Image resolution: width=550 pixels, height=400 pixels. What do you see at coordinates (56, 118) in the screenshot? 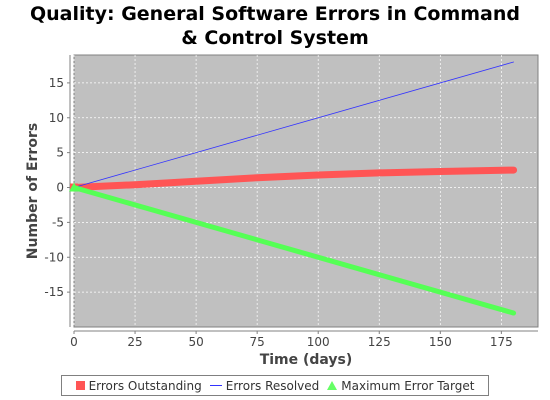
I see `y-tick-label: 10` at bounding box center [56, 118].